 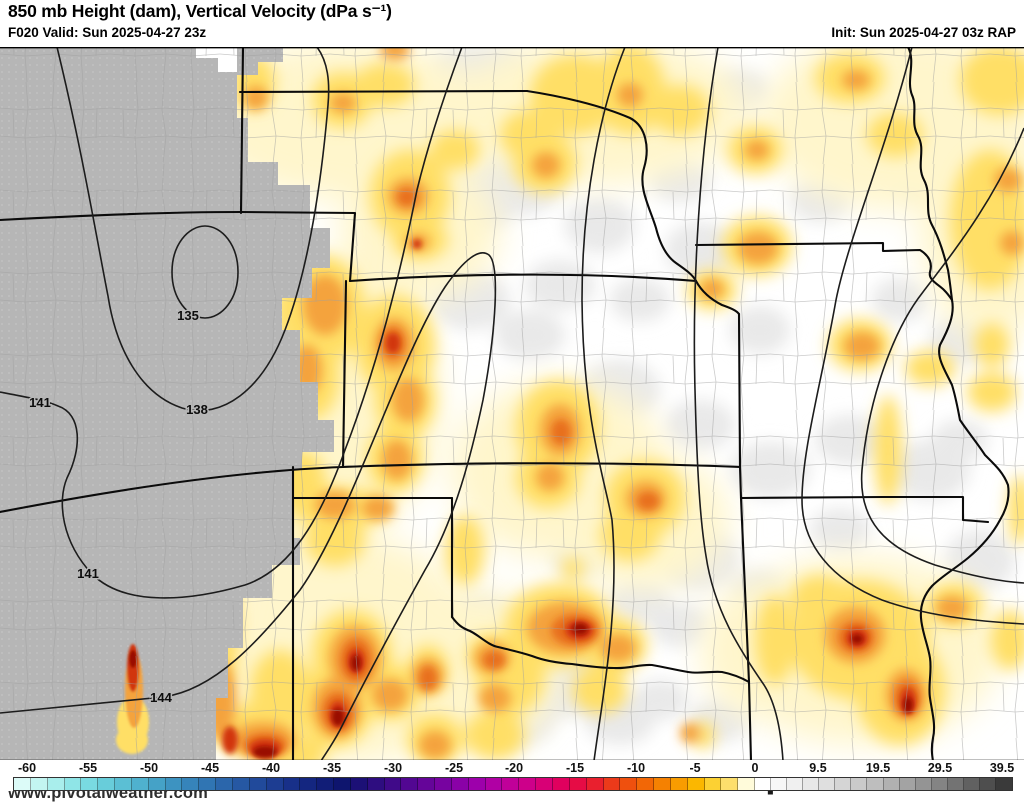 What do you see at coordinates (197, 409) in the screenshot?
I see `contour-label: 138` at bounding box center [197, 409].